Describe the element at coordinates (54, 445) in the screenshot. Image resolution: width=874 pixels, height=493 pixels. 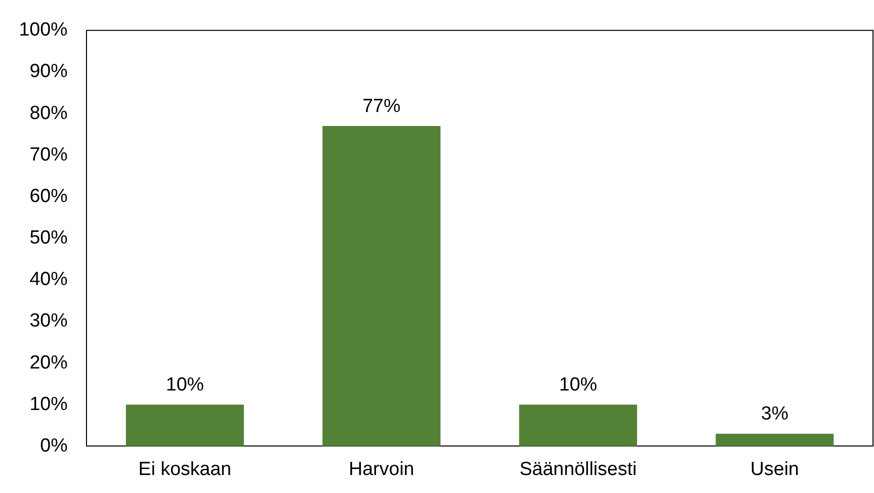
I see `y-tick-label: 0%` at that location.